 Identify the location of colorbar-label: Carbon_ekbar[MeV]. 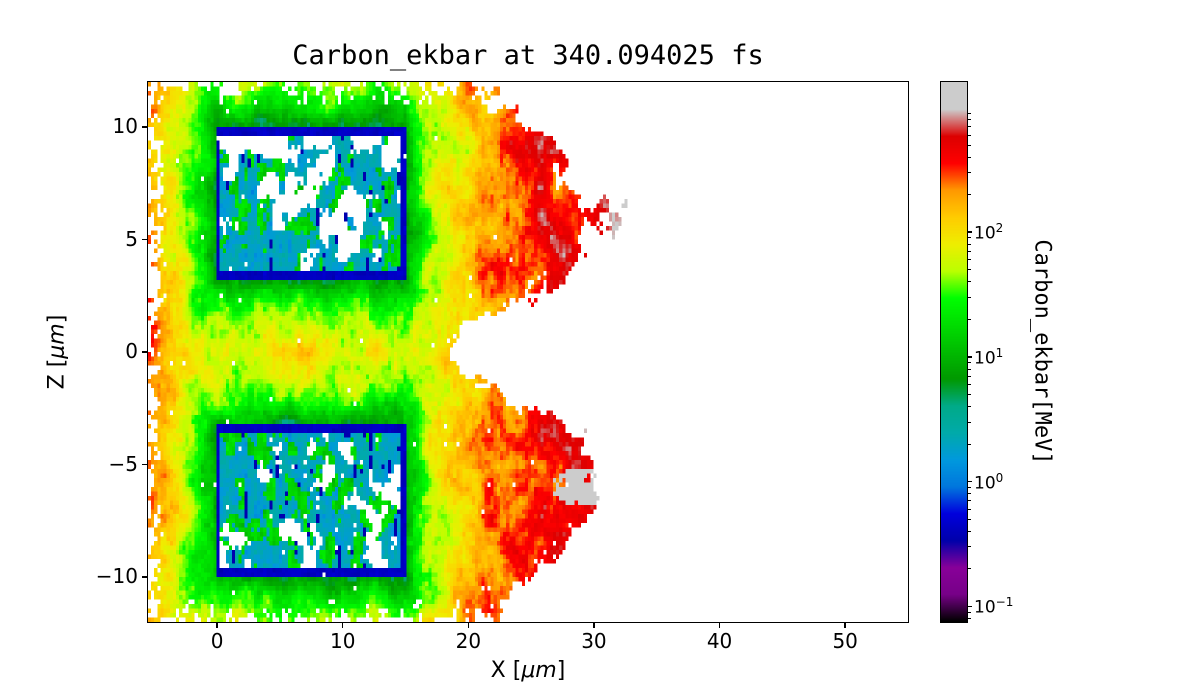
(1042, 352).